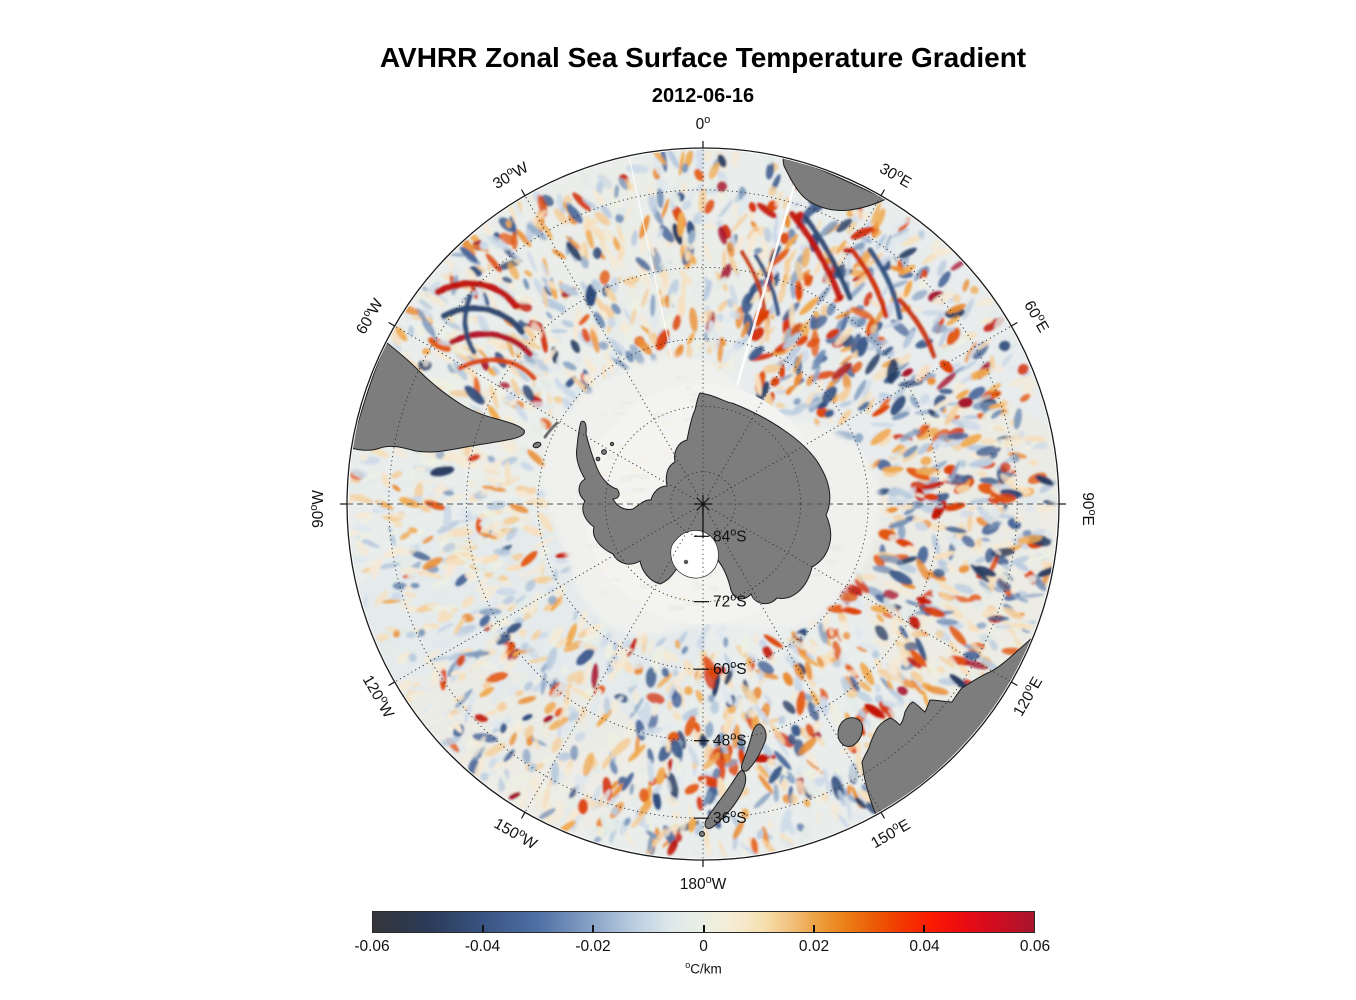 This screenshot has height=1000, width=1356. I want to click on longitude-label: 120oE, so click(1028, 696).